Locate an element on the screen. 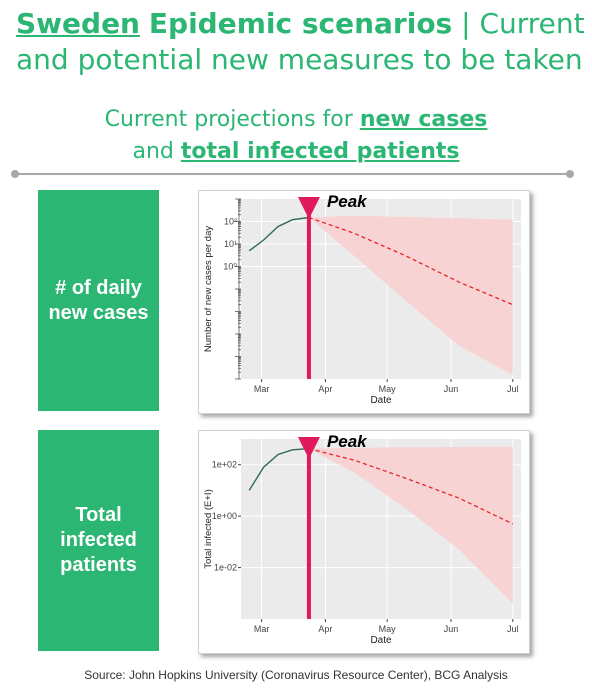 This screenshot has width=592, height=689. section-divider is located at coordinates (292, 174).